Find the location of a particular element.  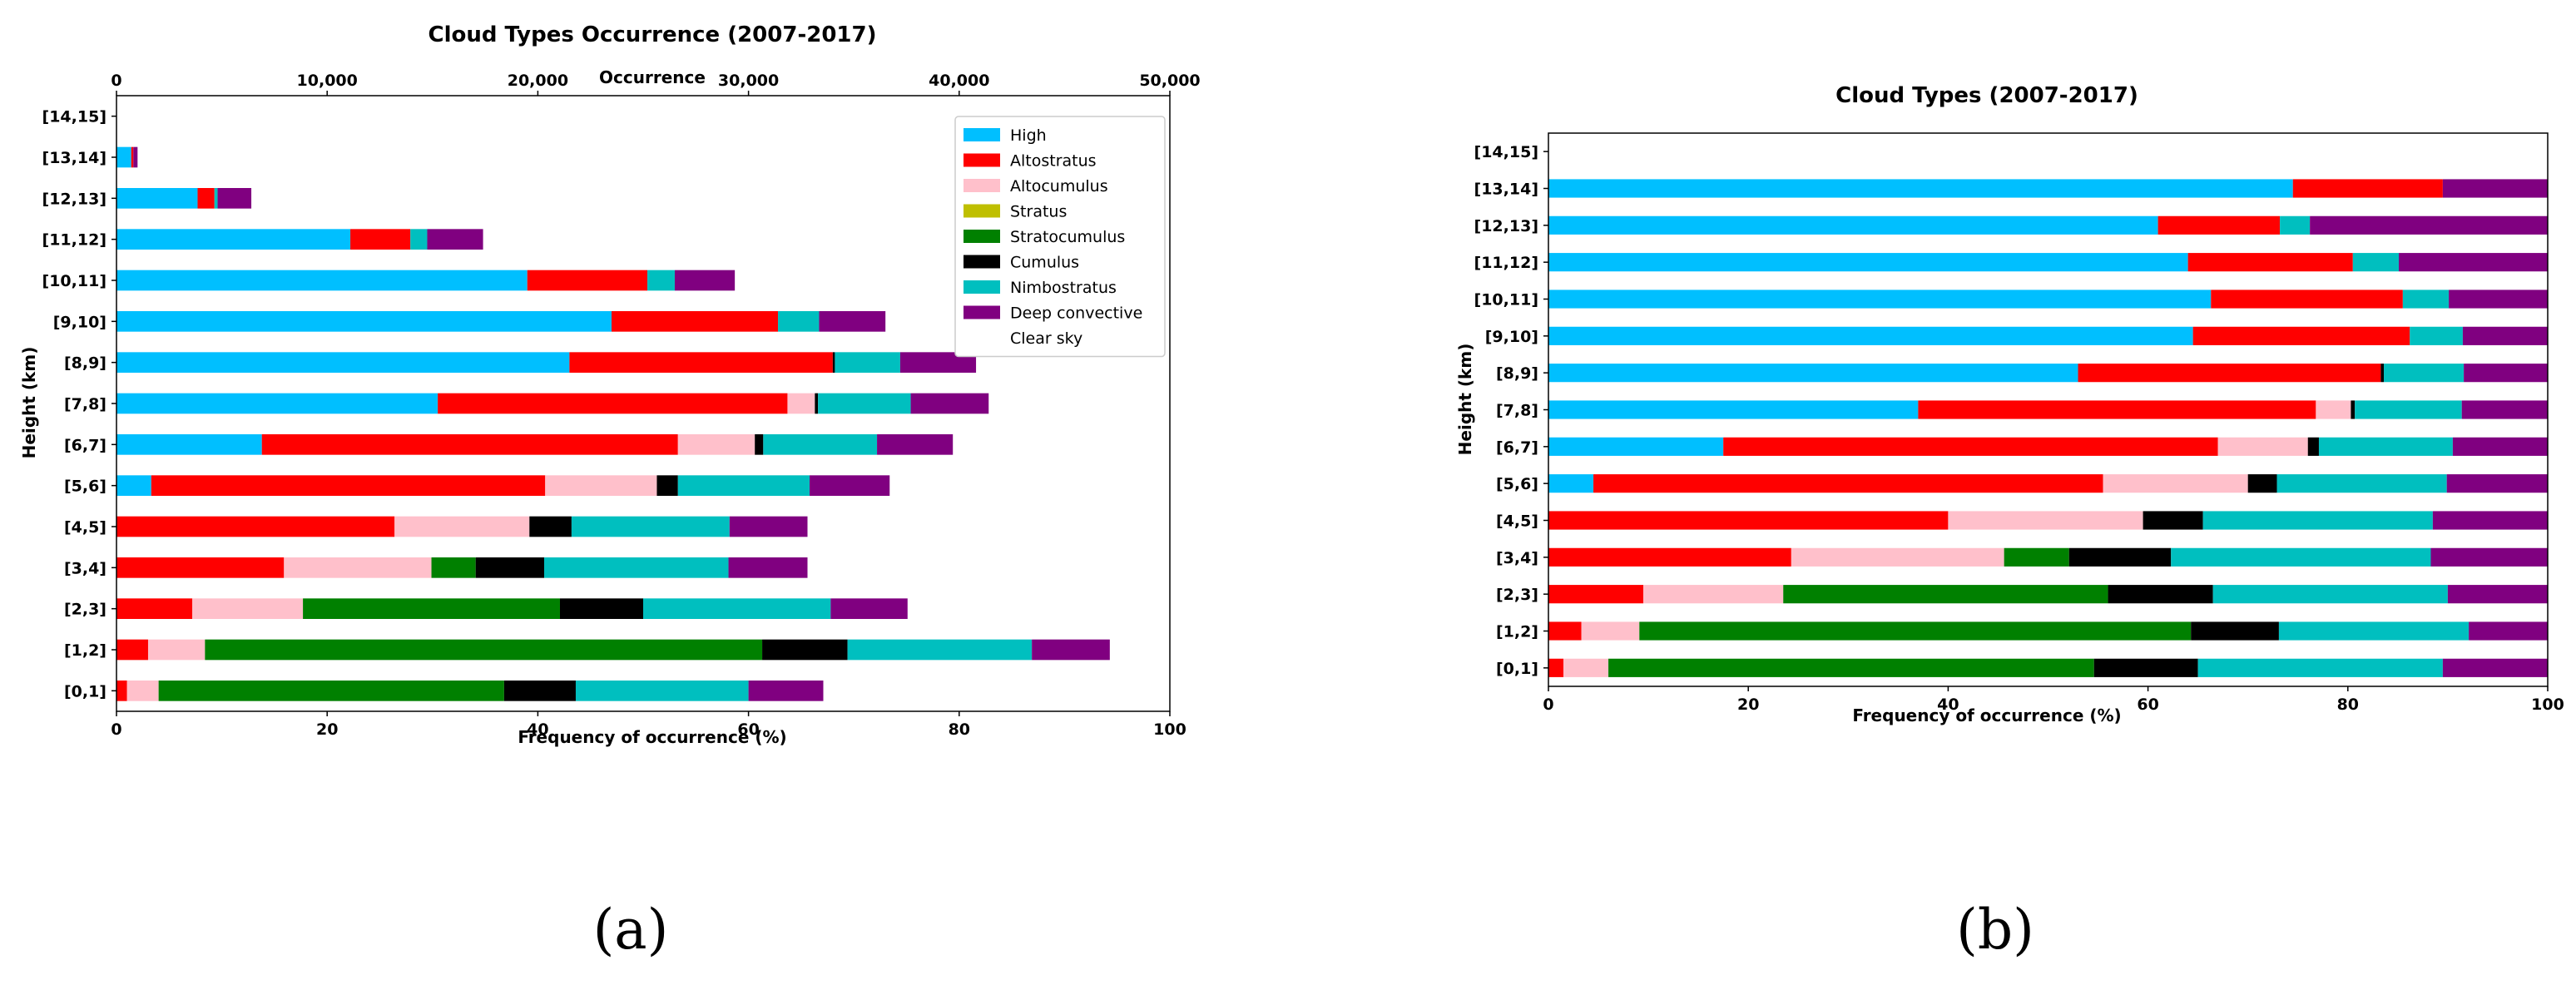

chart-a-y-axis-label: Height (km) is located at coordinates (29, 403).